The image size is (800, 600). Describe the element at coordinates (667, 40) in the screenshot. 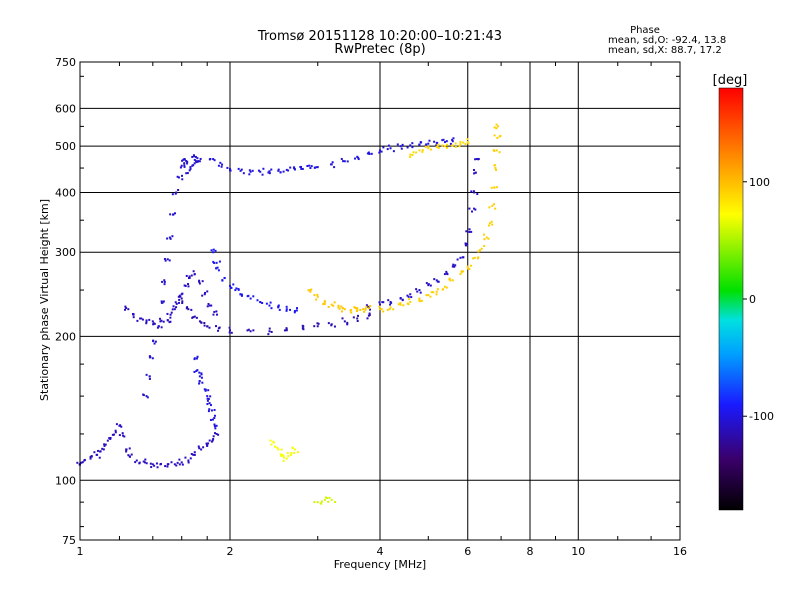

I see `stats-o-line: mean, sd,O: -92.4, 13.8` at that location.